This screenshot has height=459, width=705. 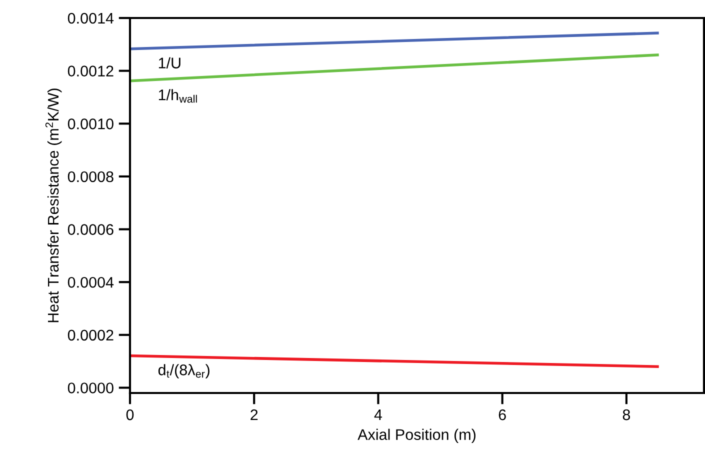 I want to click on x-tick-label: 4, so click(x=378, y=415).